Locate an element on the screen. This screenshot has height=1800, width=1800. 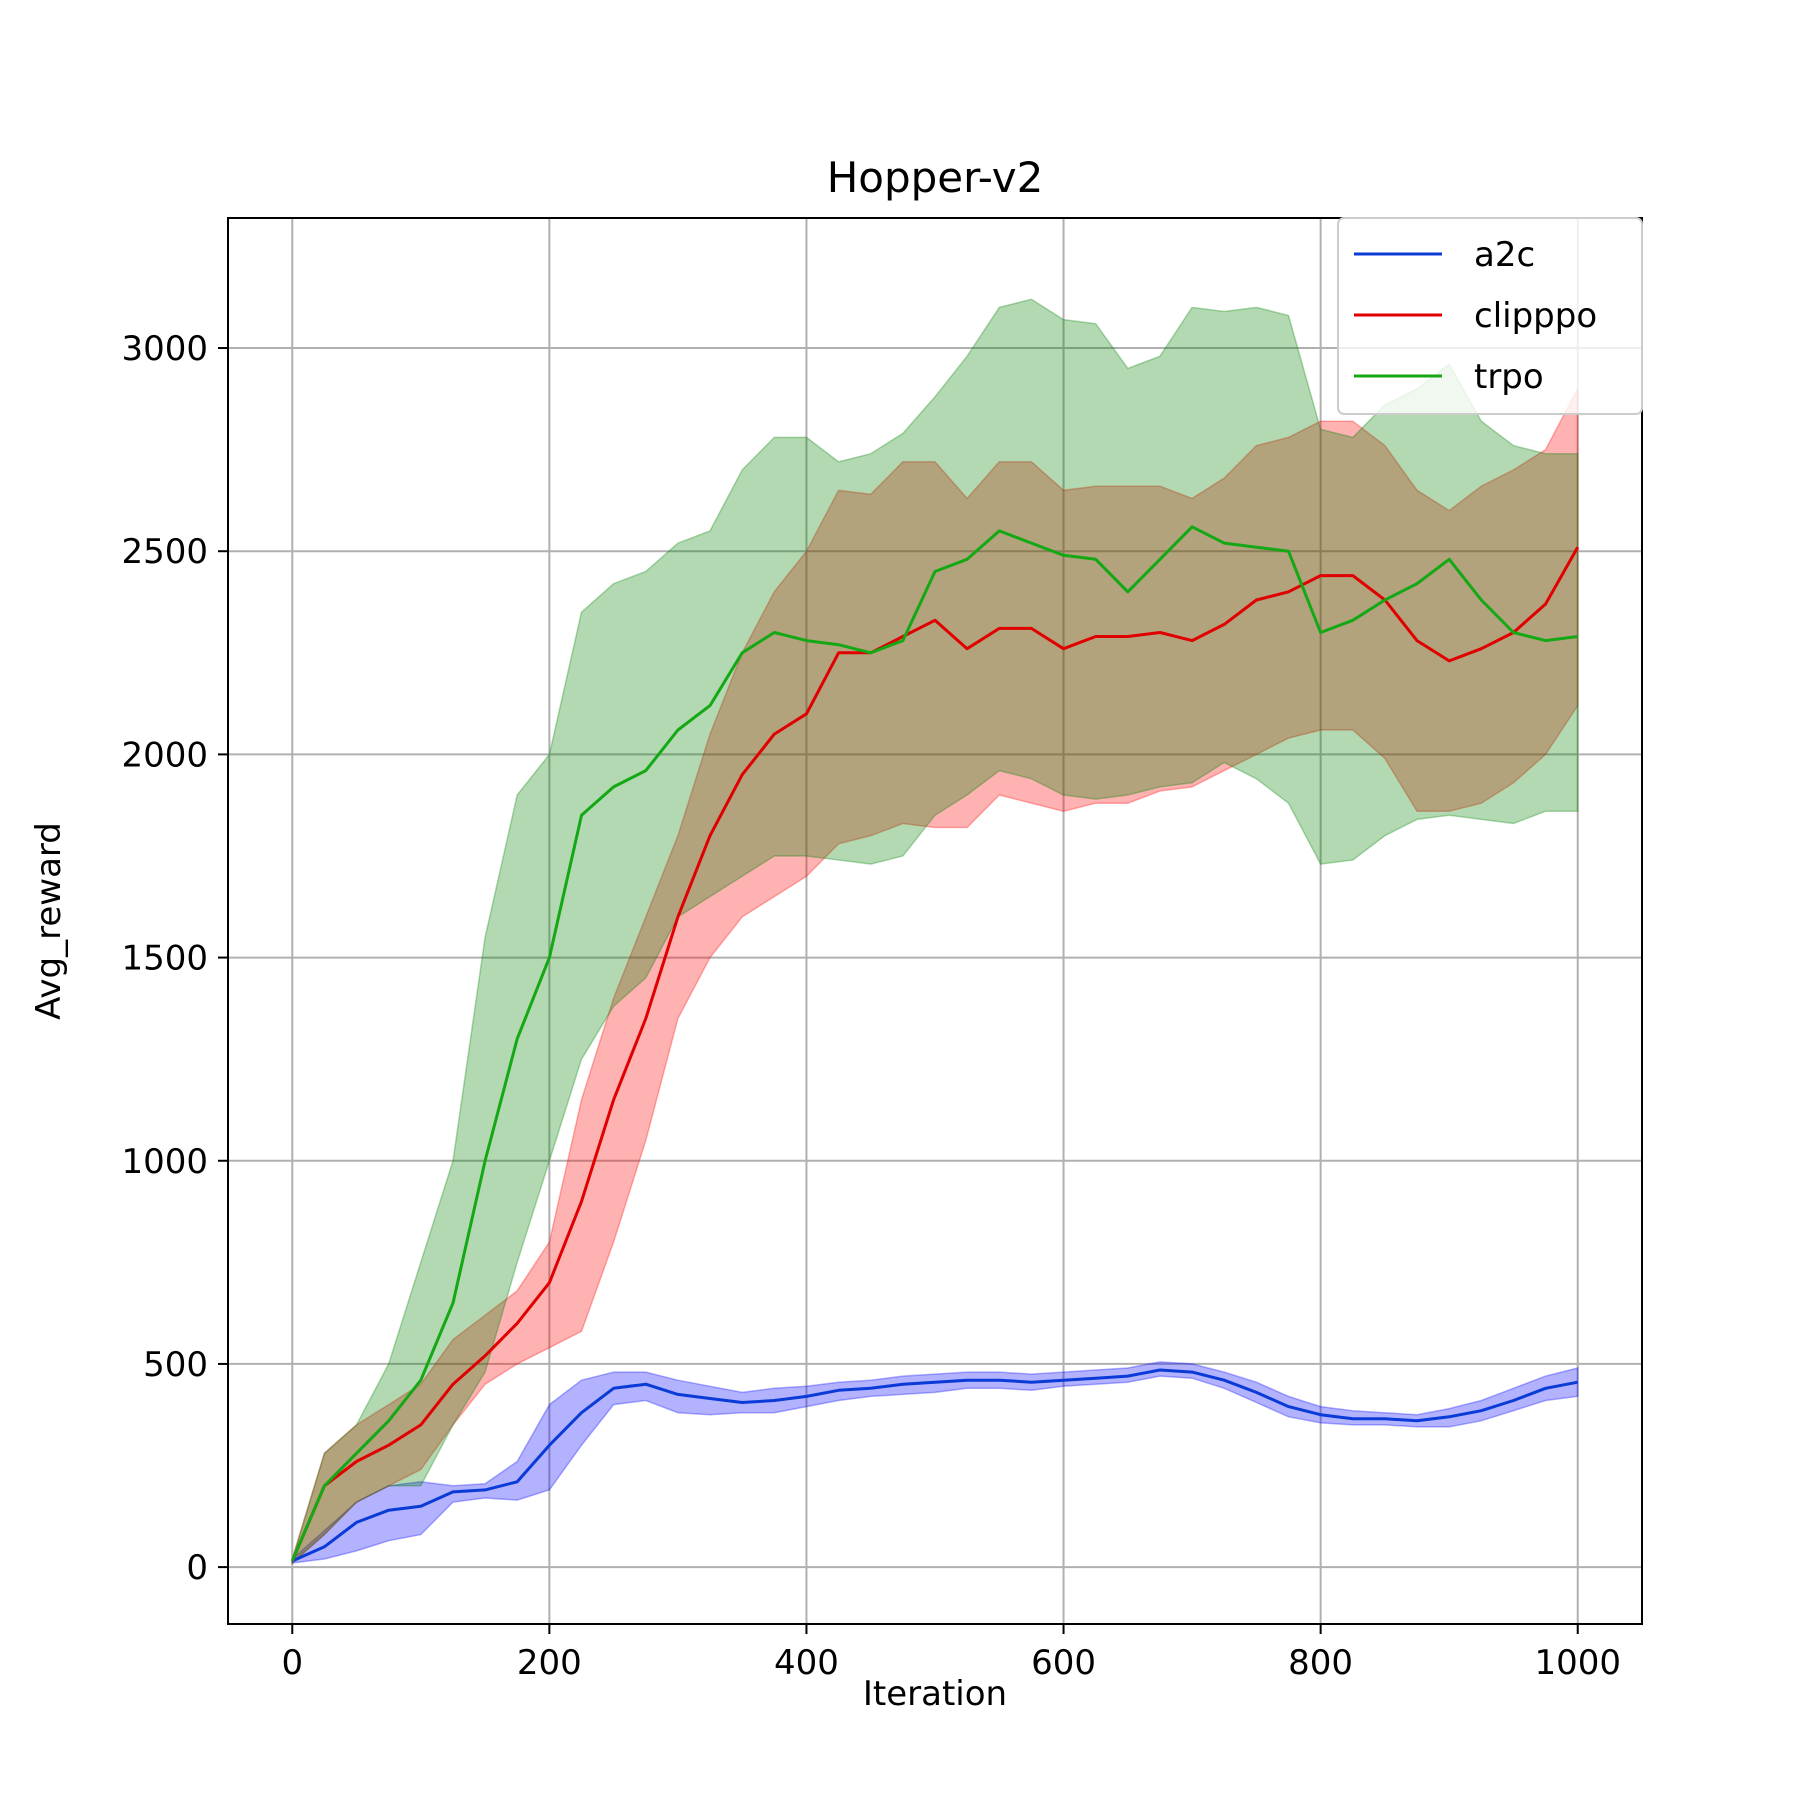
chart-title: Hopper-v2 is located at coordinates (935, 177).